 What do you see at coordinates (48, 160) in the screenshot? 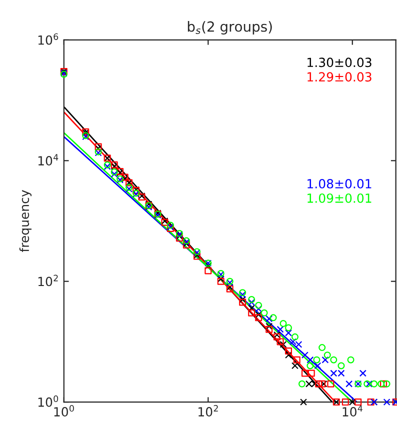
I see `y-tick-label: 10$^{4}$` at bounding box center [48, 160].